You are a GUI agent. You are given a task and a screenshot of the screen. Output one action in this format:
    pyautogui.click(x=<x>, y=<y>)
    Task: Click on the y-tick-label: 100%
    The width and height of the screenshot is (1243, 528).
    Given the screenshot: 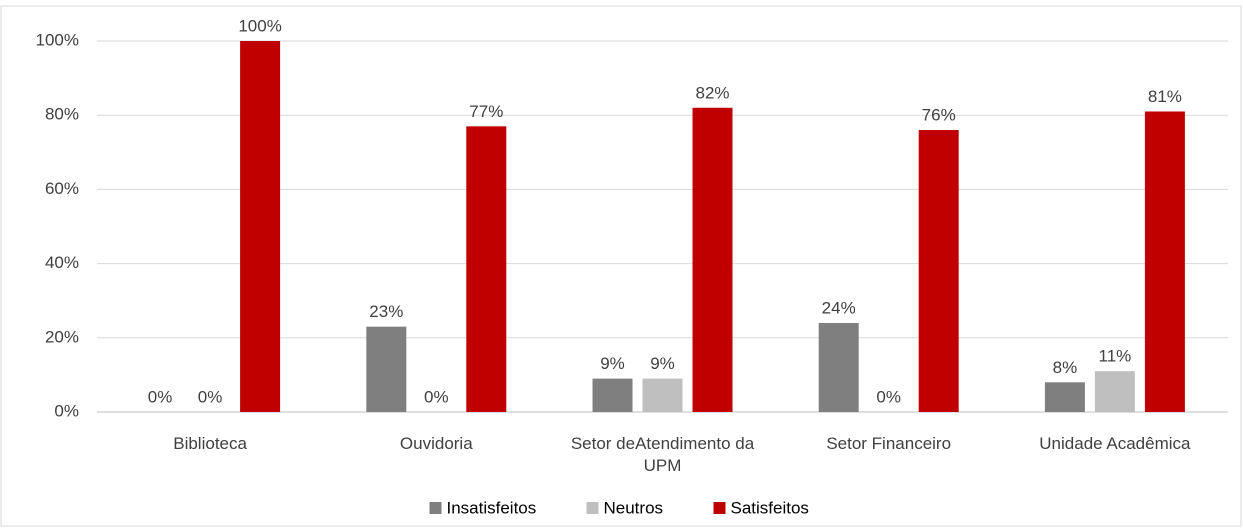 What is the action you would take?
    pyautogui.click(x=57, y=39)
    